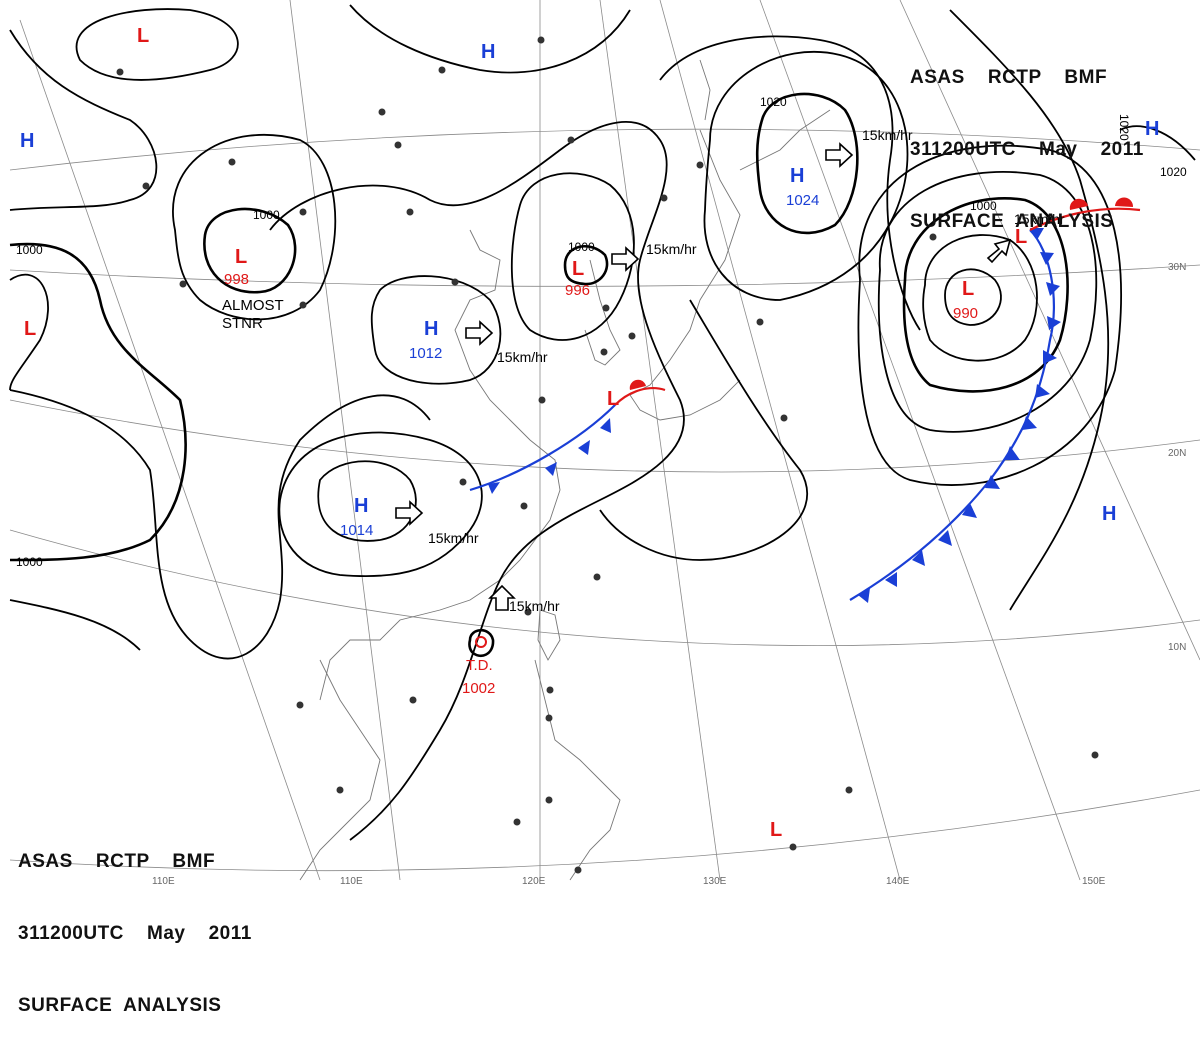  Describe the element at coordinates (478, 688) in the screenshot. I see `td-pressure: 1002` at that location.